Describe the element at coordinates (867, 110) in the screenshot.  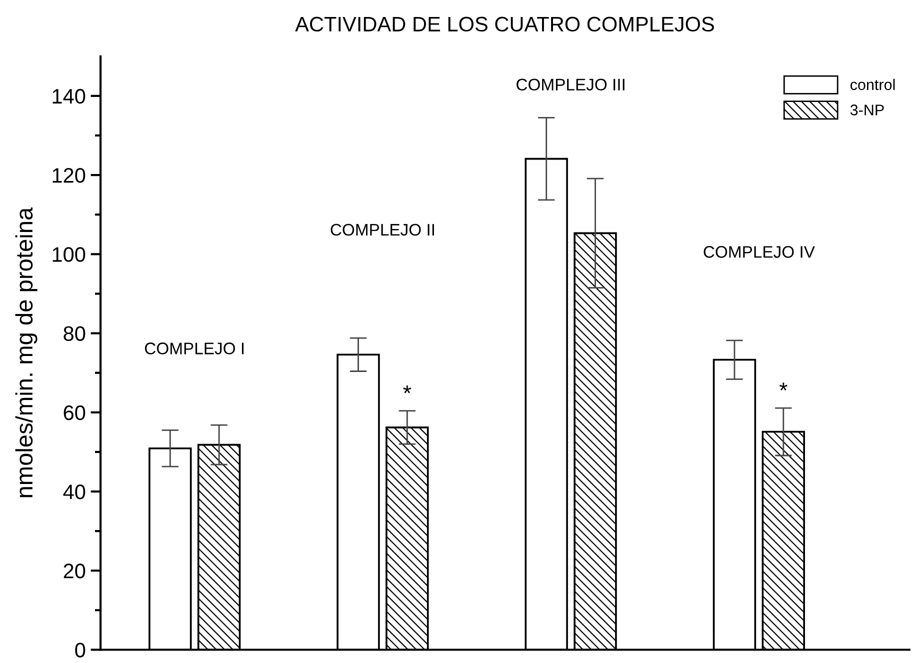
I see `legend-label: 3-NP` at that location.